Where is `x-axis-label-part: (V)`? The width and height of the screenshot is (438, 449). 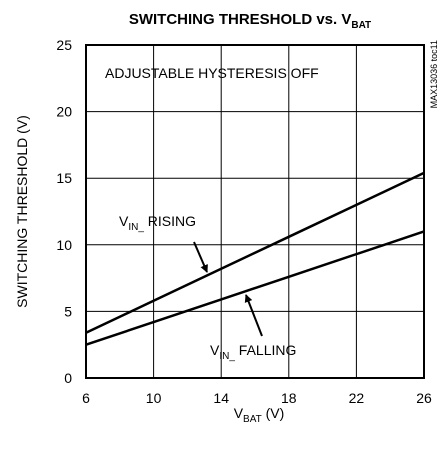 x-axis-label-part: (V) is located at coordinates (273, 413).